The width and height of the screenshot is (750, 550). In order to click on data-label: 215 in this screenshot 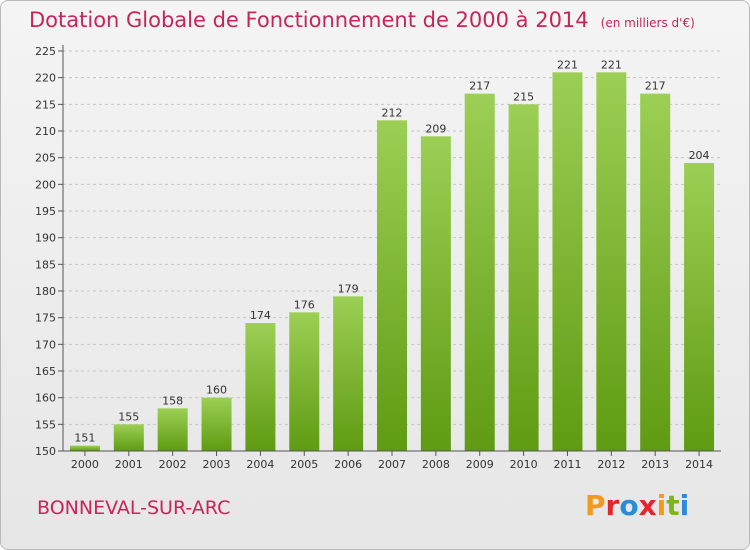, I will do `click(523, 96)`.